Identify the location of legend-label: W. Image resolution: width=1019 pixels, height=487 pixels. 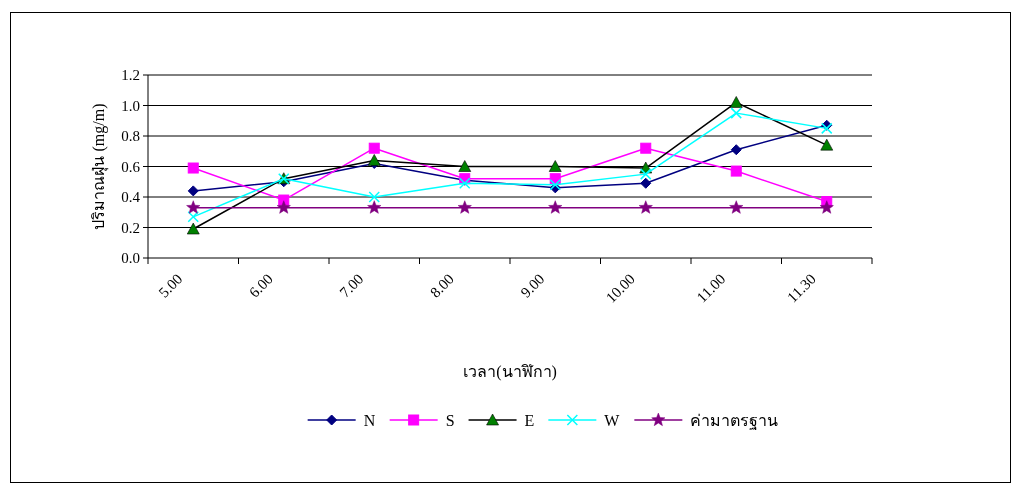
(612, 420).